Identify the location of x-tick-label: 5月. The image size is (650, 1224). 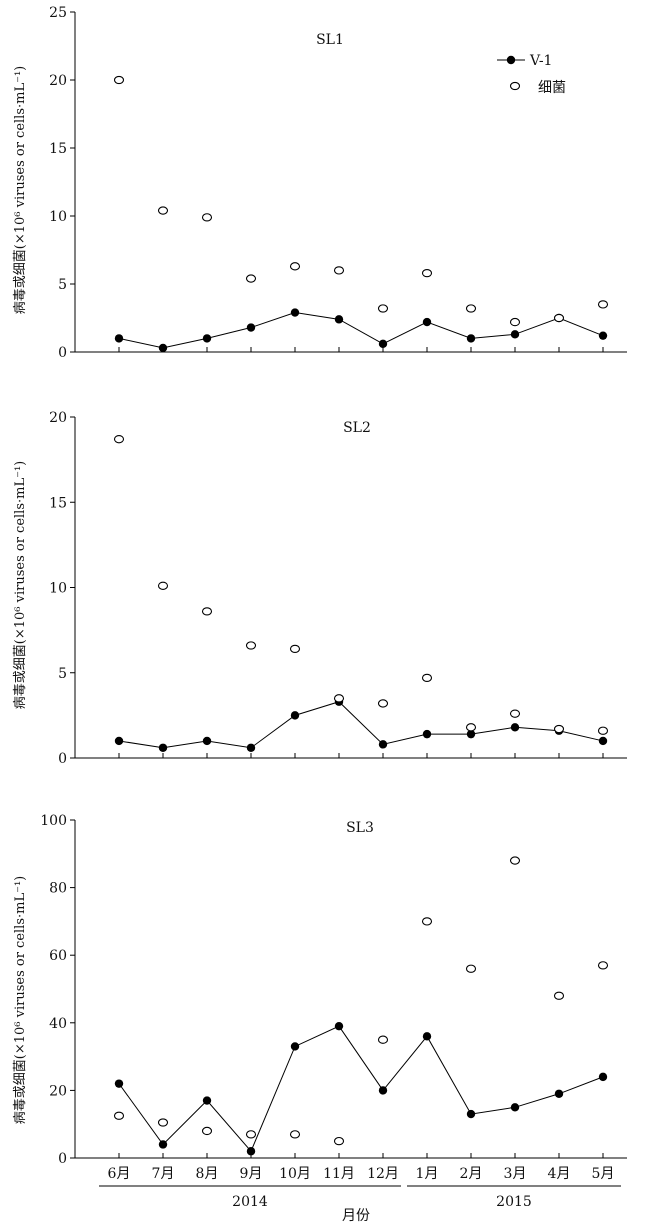
(603, 1174).